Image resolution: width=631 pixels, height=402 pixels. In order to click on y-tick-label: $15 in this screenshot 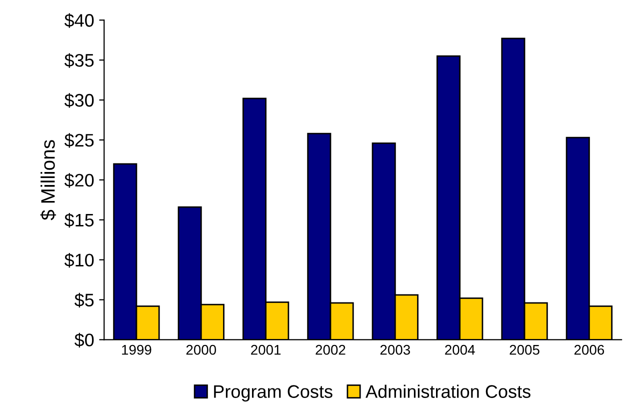, I will do `click(79, 220)`.